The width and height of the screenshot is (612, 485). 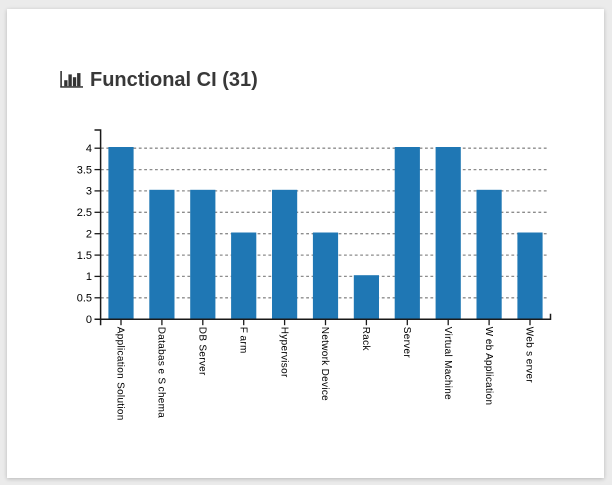 What do you see at coordinates (202, 351) in the screenshot?
I see `svg-text: DB Server` at bounding box center [202, 351].